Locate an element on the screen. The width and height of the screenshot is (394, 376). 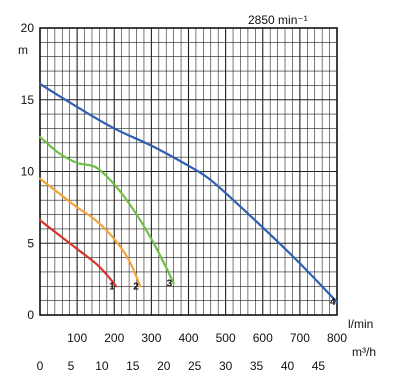
x-tick-label: 300 is located at coordinates (151, 338).